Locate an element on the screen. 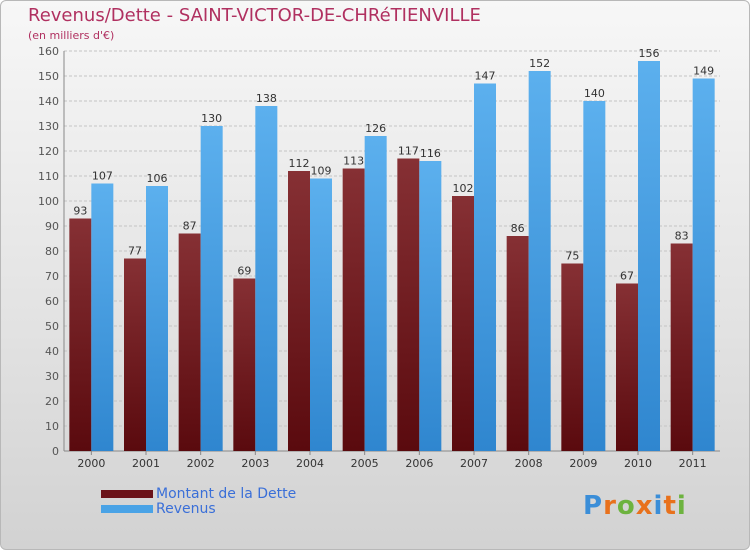 The width and height of the screenshot is (750, 550). x-tick-label: 2003 is located at coordinates (255, 463).